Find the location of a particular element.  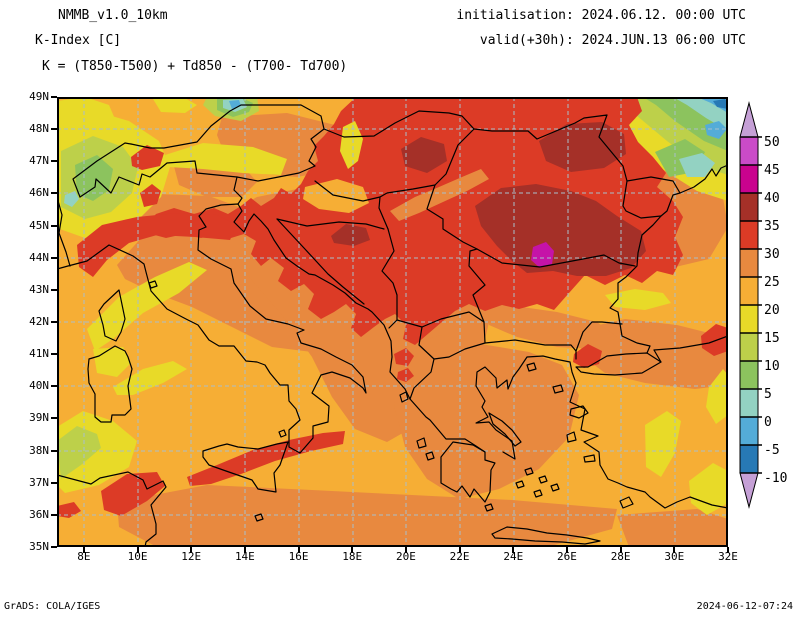

lon-tick-label: 22E is located at coordinates (459, 556).